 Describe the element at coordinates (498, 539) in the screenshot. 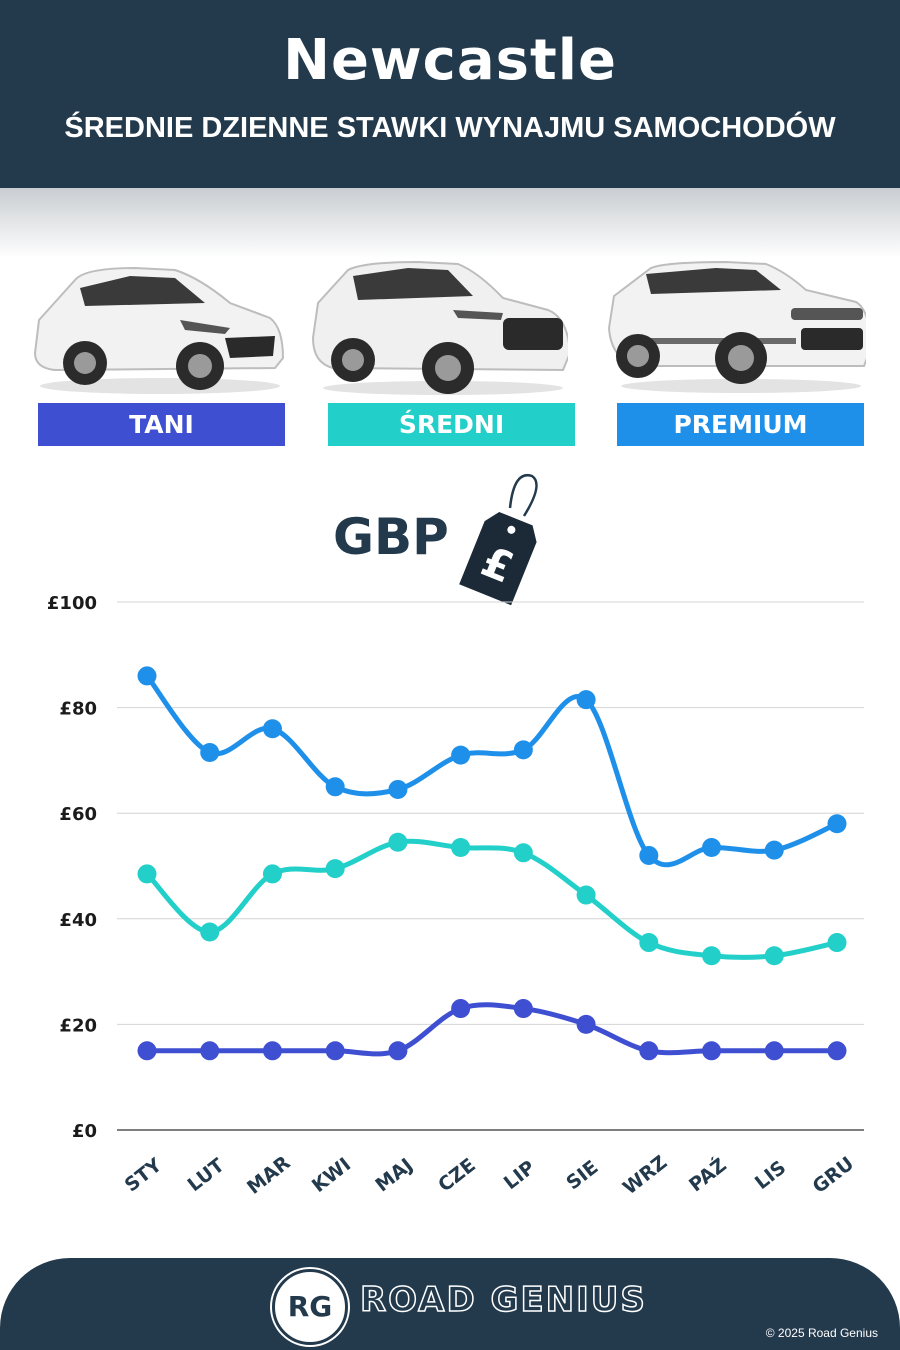

I see `price-tag-icon: £` at that location.